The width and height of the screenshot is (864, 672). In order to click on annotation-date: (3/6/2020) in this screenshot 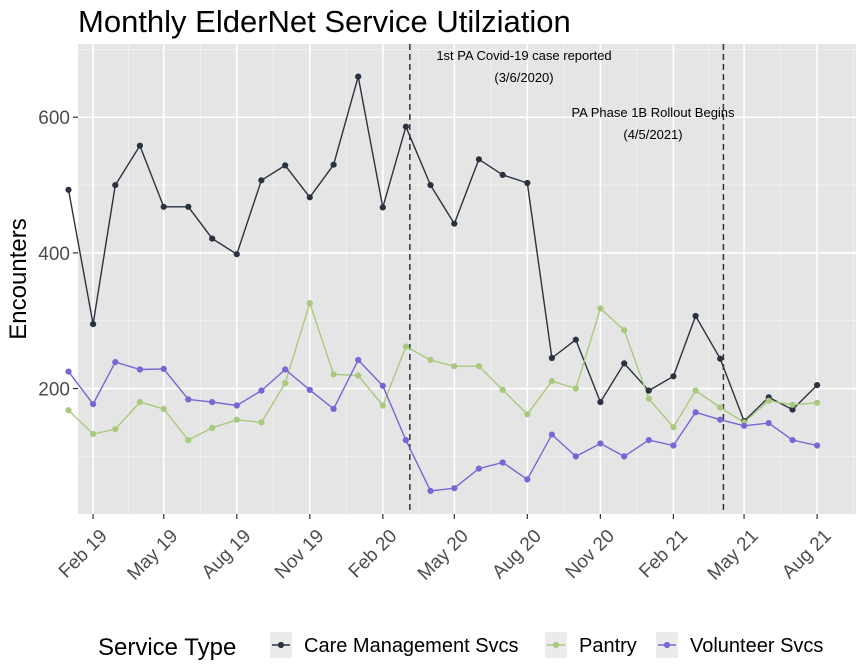, I will do `click(523, 77)`.